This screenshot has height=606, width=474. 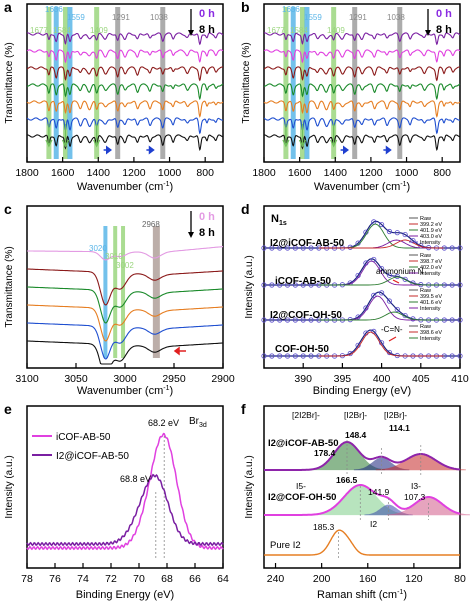 What do you see at coordinates (358, 17) in the screenshot?
I see `band-label-1291: 1291` at bounding box center [358, 17].